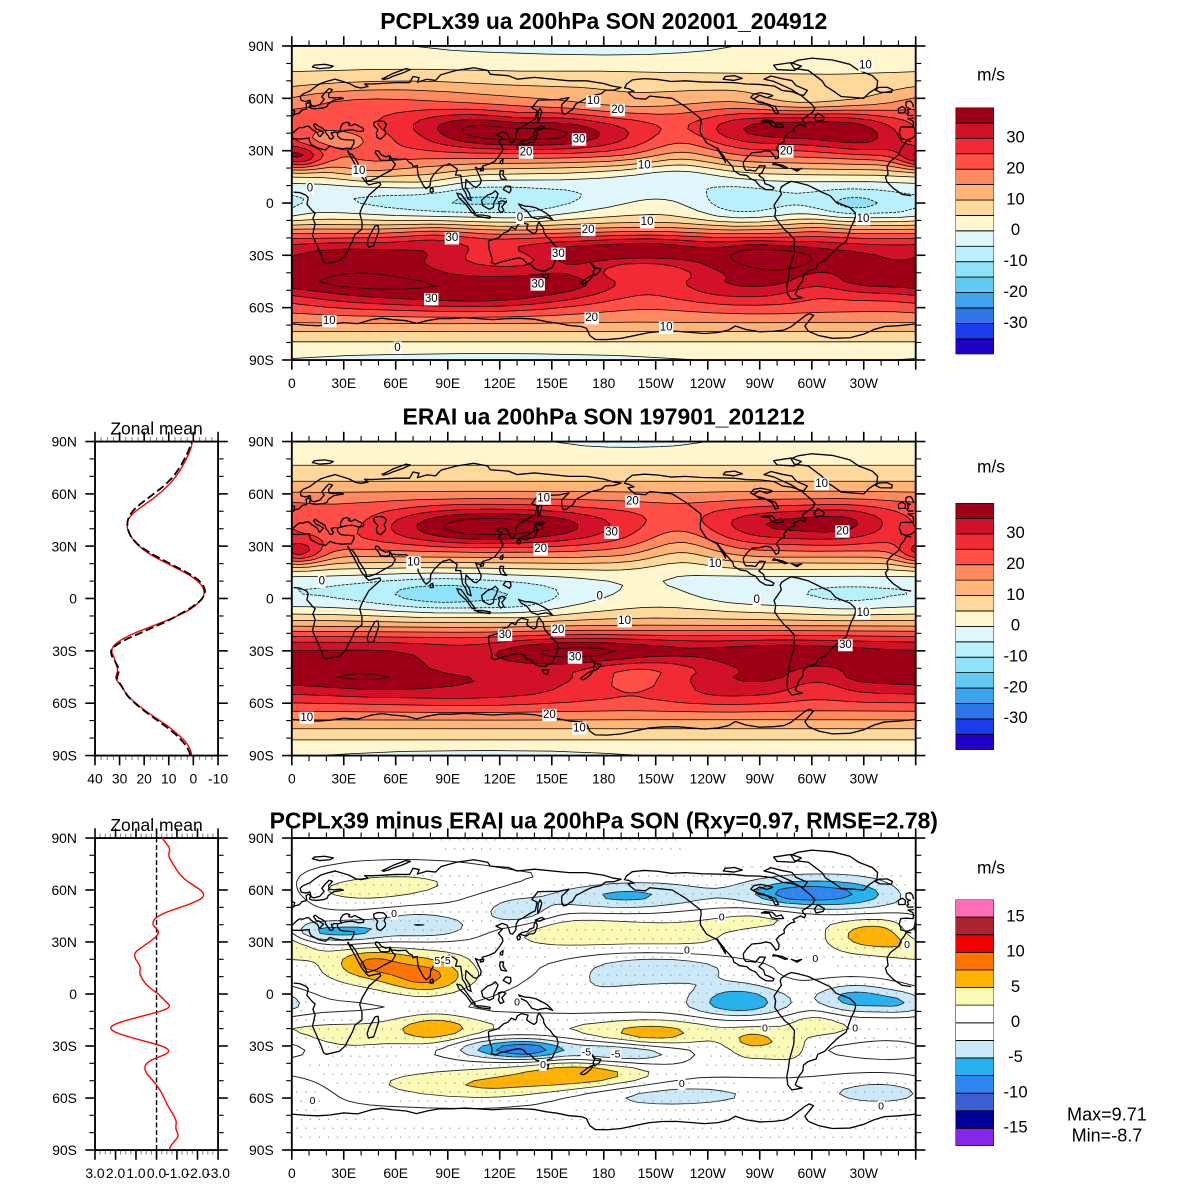 This screenshot has width=1200, height=1200. Describe the element at coordinates (95, 779) in the screenshot. I see `svg-text: 40` at that location.